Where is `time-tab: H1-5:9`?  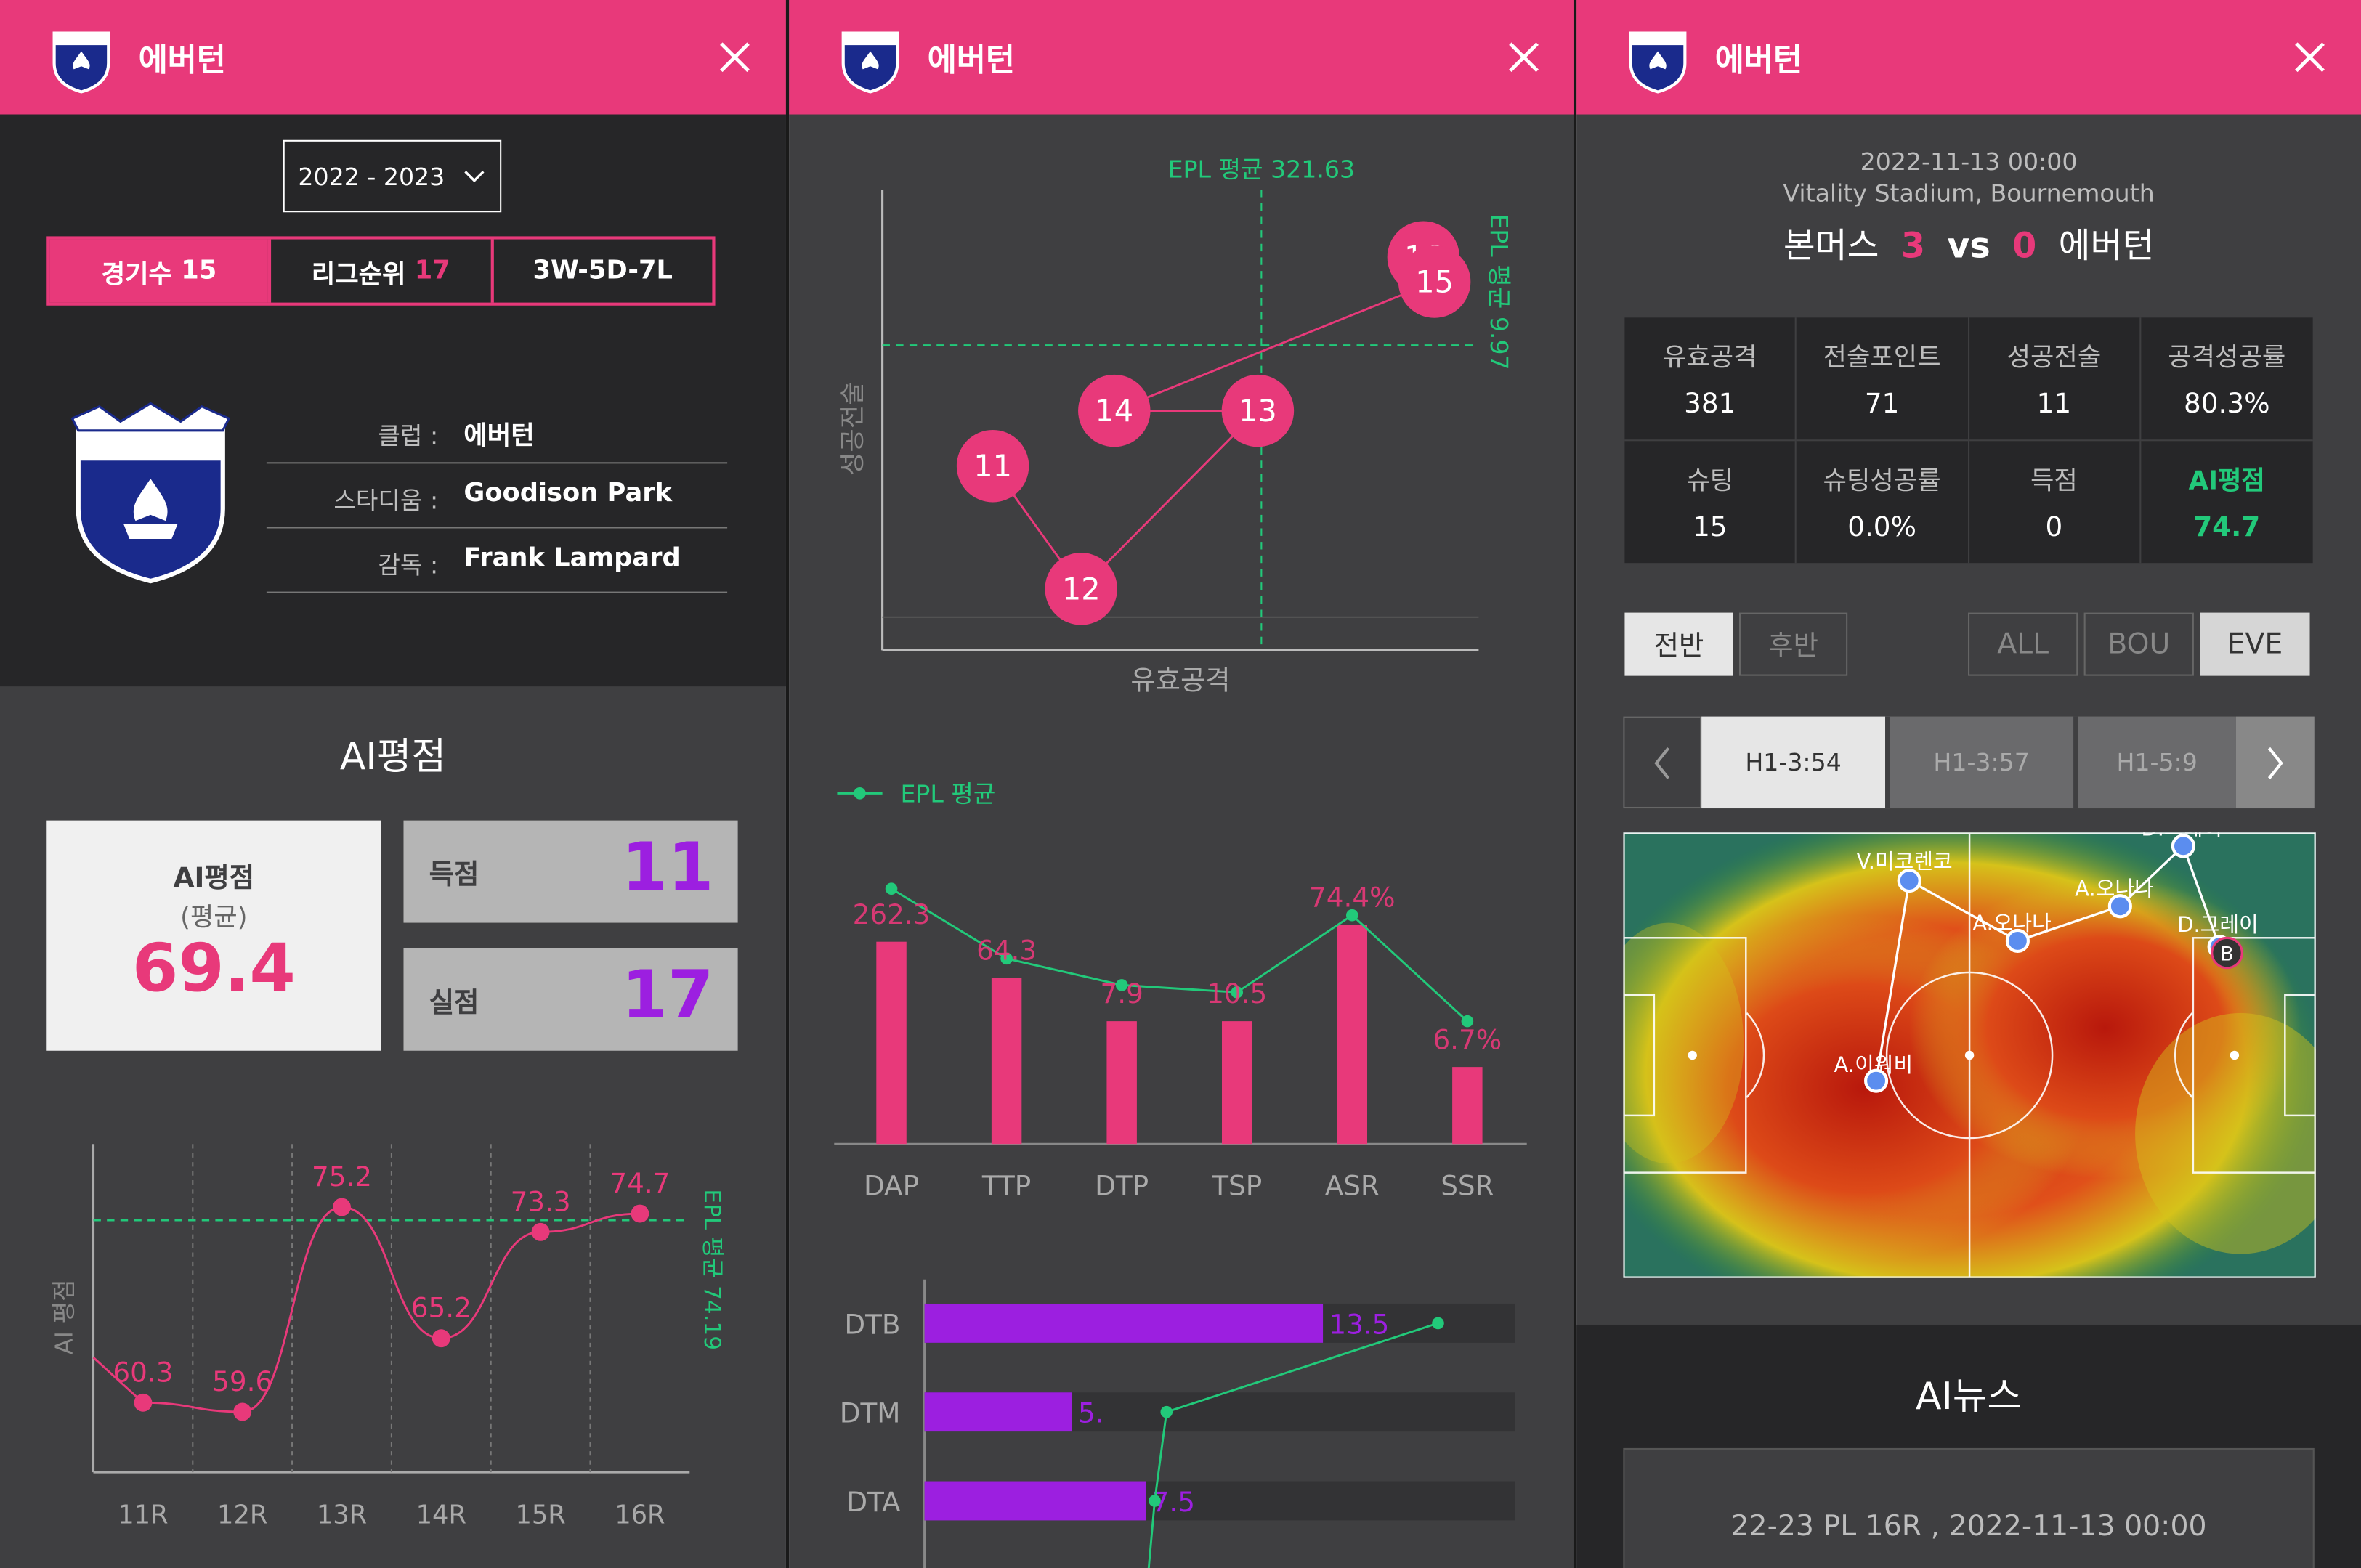
time-tab: H1-5:9 is located at coordinates (2157, 762).